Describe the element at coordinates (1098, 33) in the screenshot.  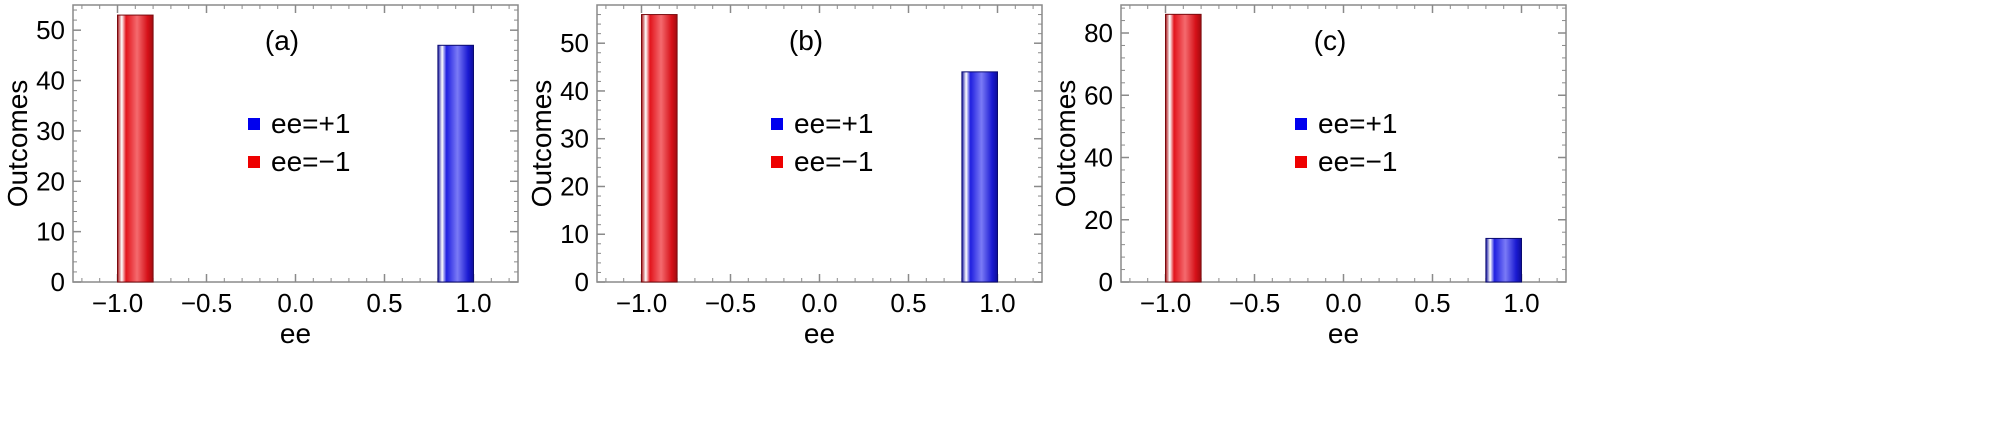
I see `y-tick-label: 80` at that location.